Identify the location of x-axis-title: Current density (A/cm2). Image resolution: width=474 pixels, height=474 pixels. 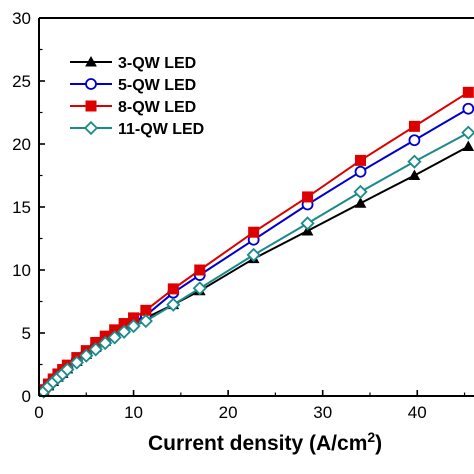
(265, 442).